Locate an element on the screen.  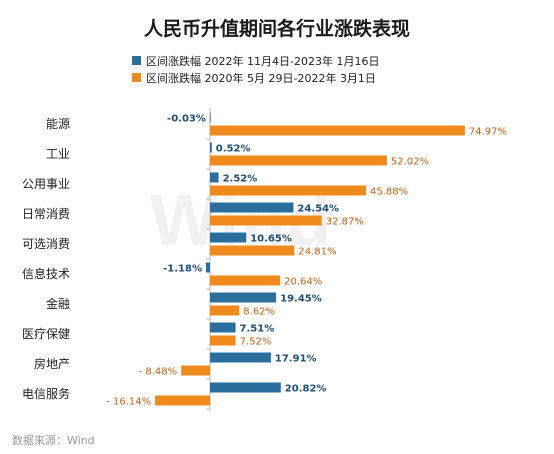
category-label: 公用事业 is located at coordinates (46, 184).